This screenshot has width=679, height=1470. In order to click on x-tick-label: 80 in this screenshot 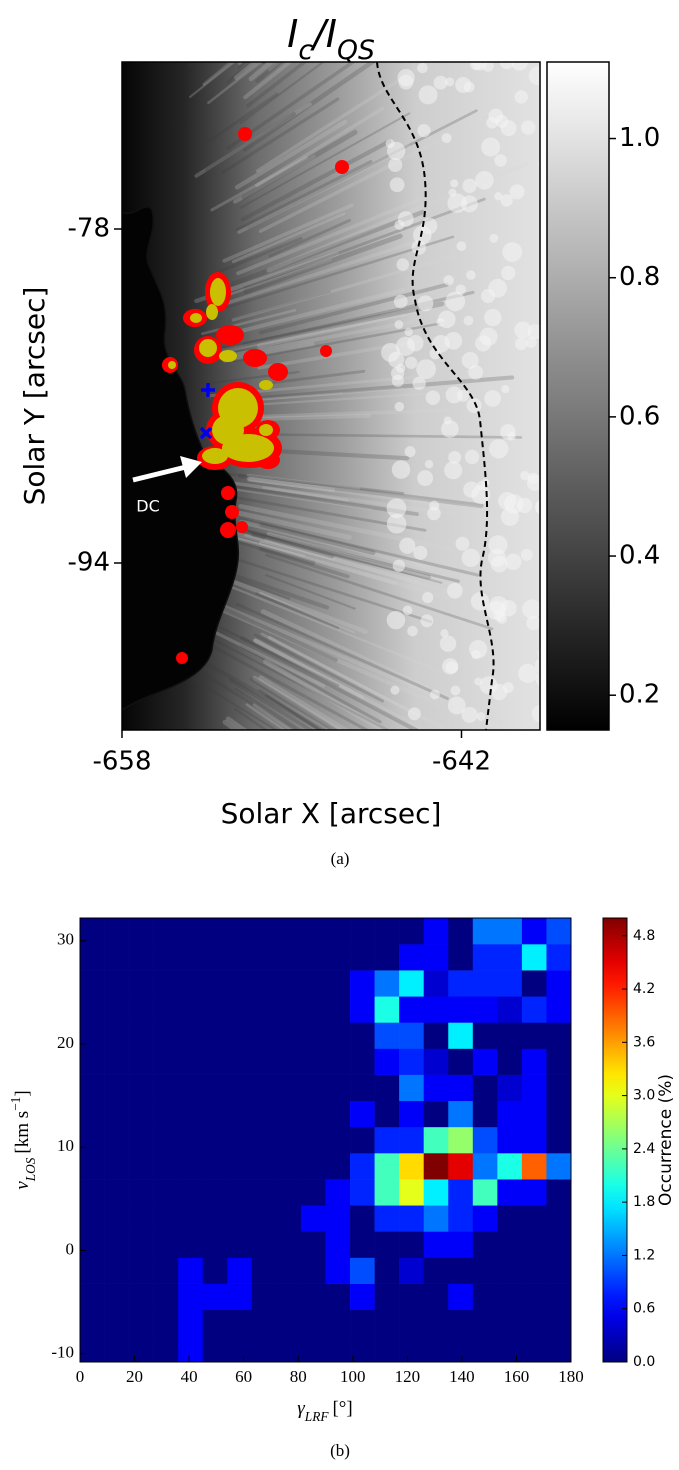, I will do `click(298, 1376)`.